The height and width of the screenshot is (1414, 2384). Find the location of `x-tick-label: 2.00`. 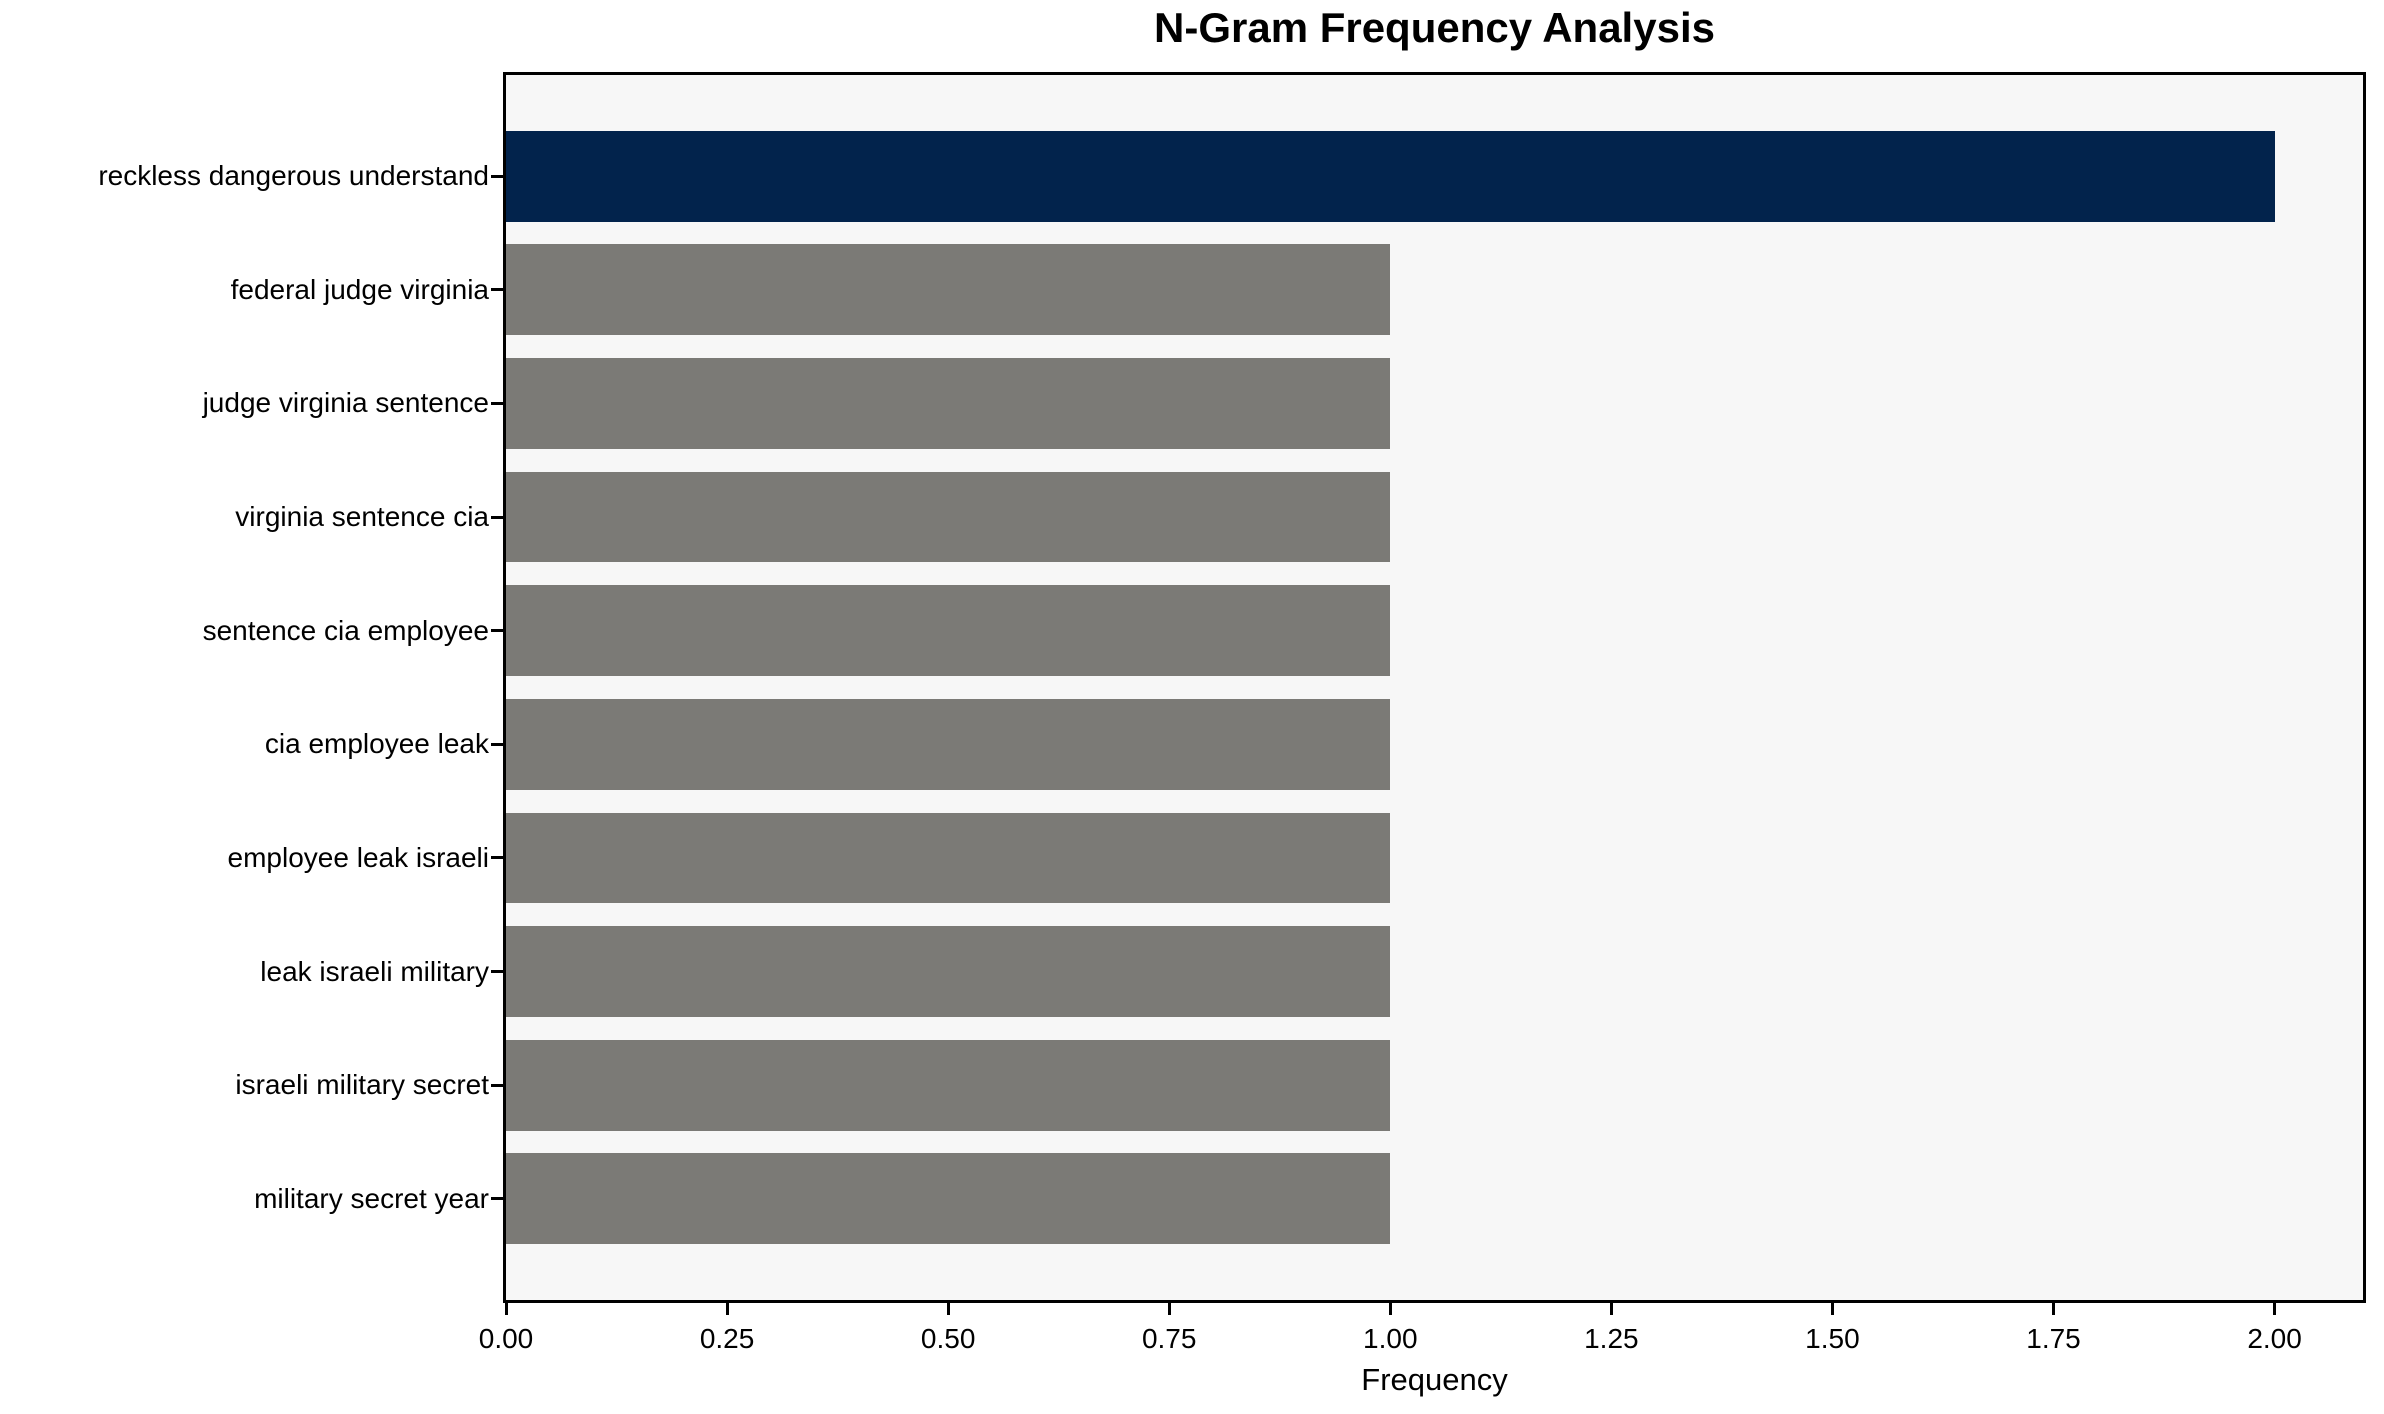

x-tick-label: 2.00 is located at coordinates (2274, 1338).